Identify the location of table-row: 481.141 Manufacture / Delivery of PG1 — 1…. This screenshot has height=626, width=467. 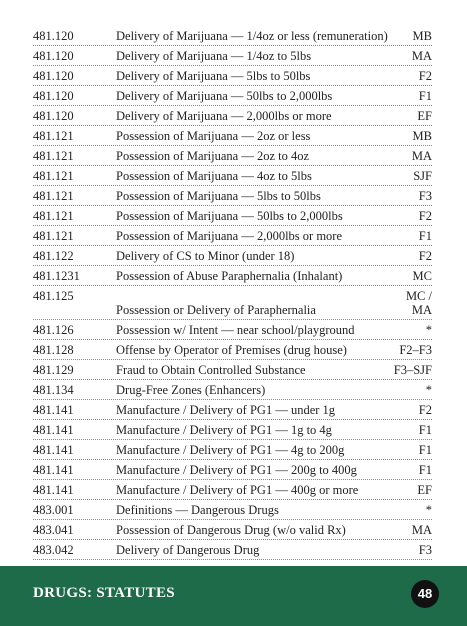
(232, 430).